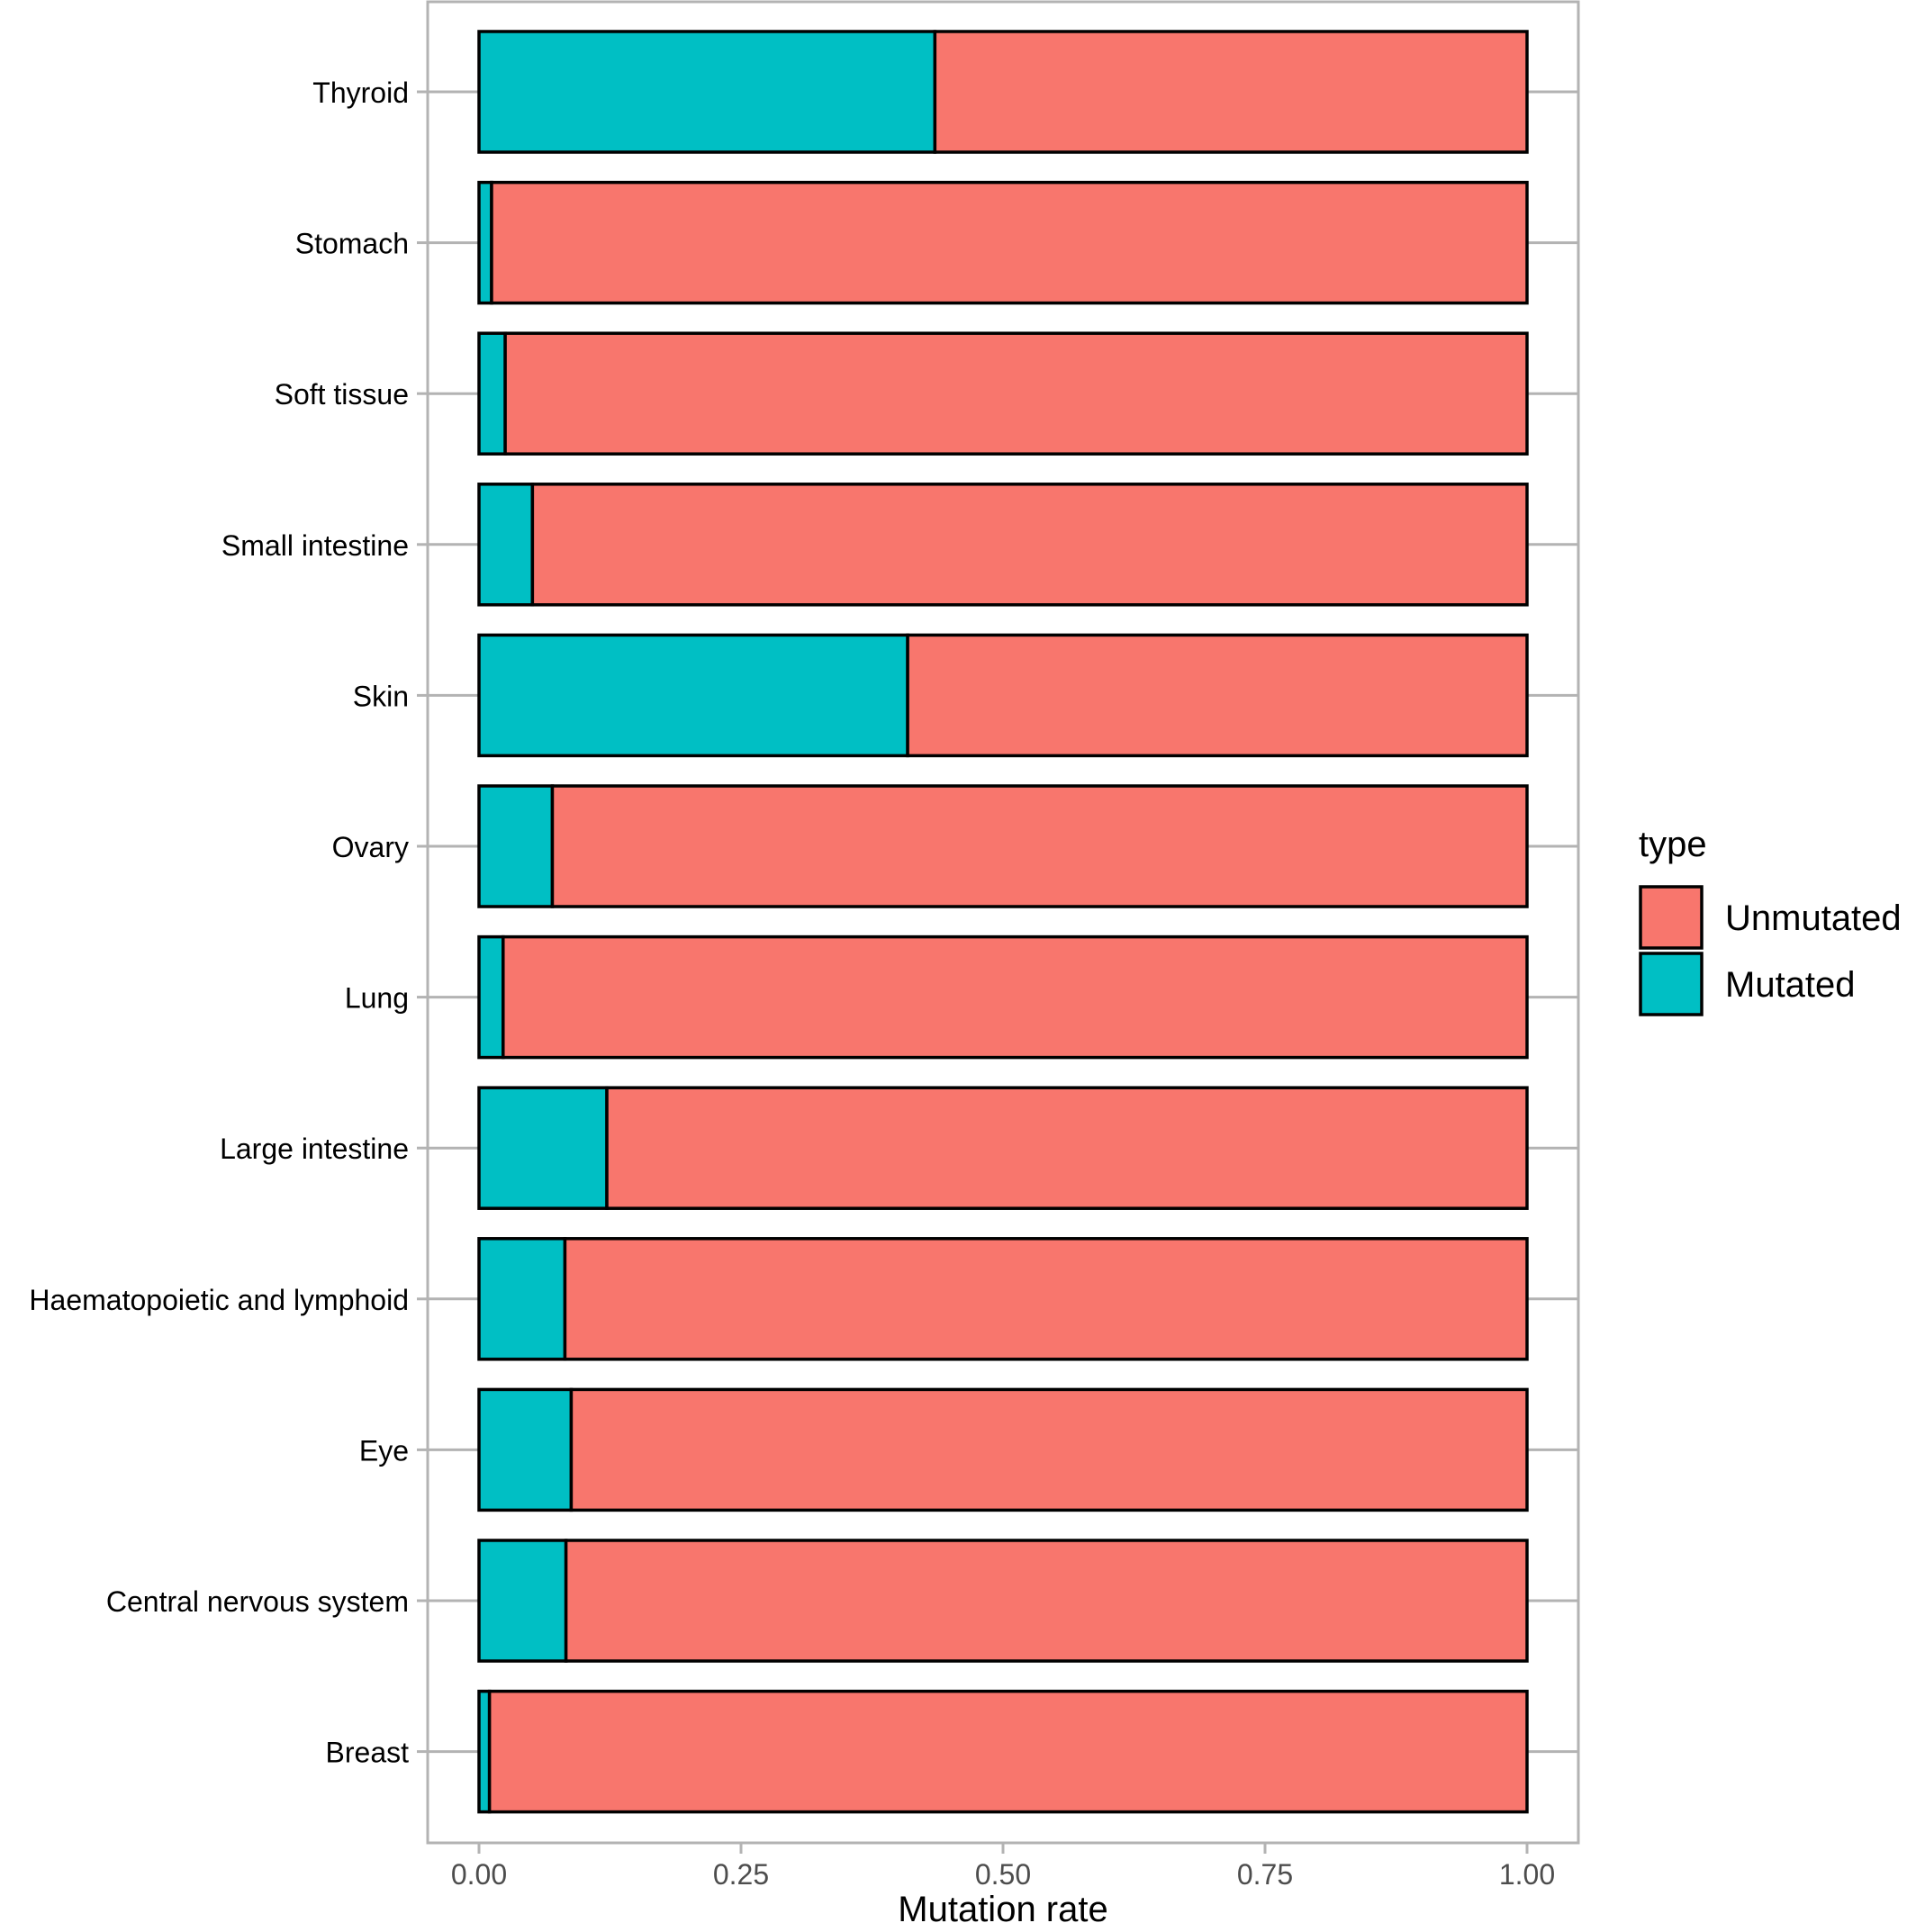 The height and width of the screenshot is (1932, 1916). I want to click on y-tick-label: Thyroid, so click(360, 93).